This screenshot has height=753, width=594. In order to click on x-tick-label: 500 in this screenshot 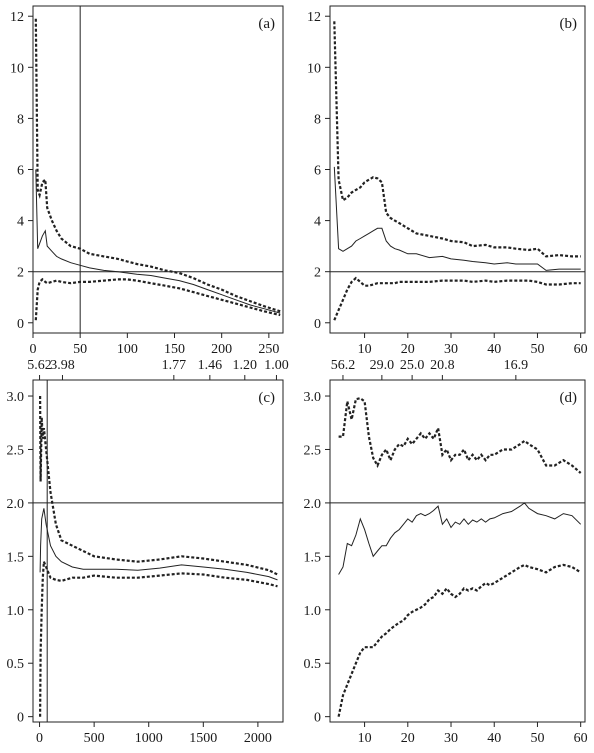, I will do `click(94, 738)`.